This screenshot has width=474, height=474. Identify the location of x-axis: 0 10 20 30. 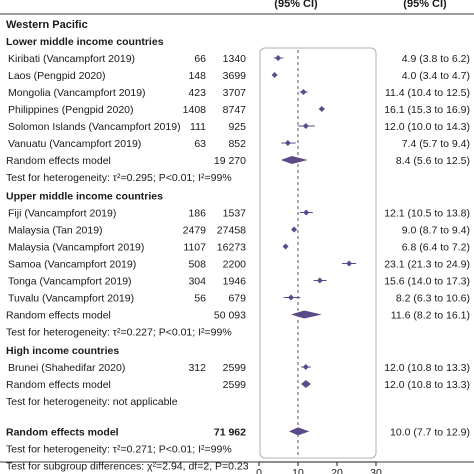
(237, 467).